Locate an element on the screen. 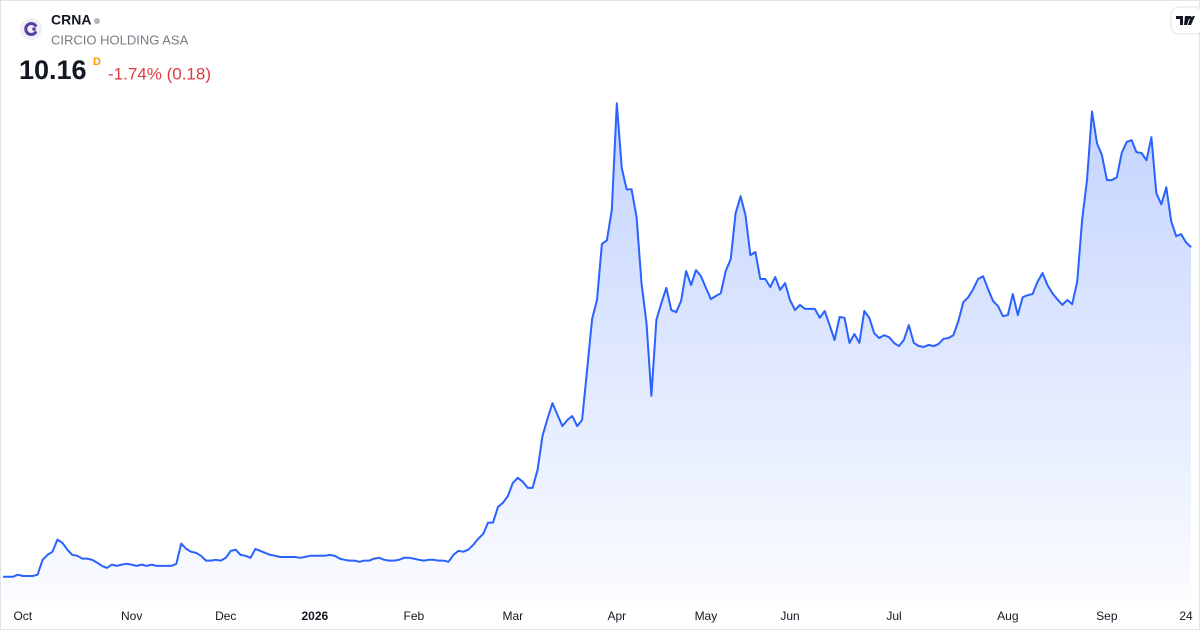 The image size is (1200, 630). x-tick-label: Sep is located at coordinates (1107, 616).